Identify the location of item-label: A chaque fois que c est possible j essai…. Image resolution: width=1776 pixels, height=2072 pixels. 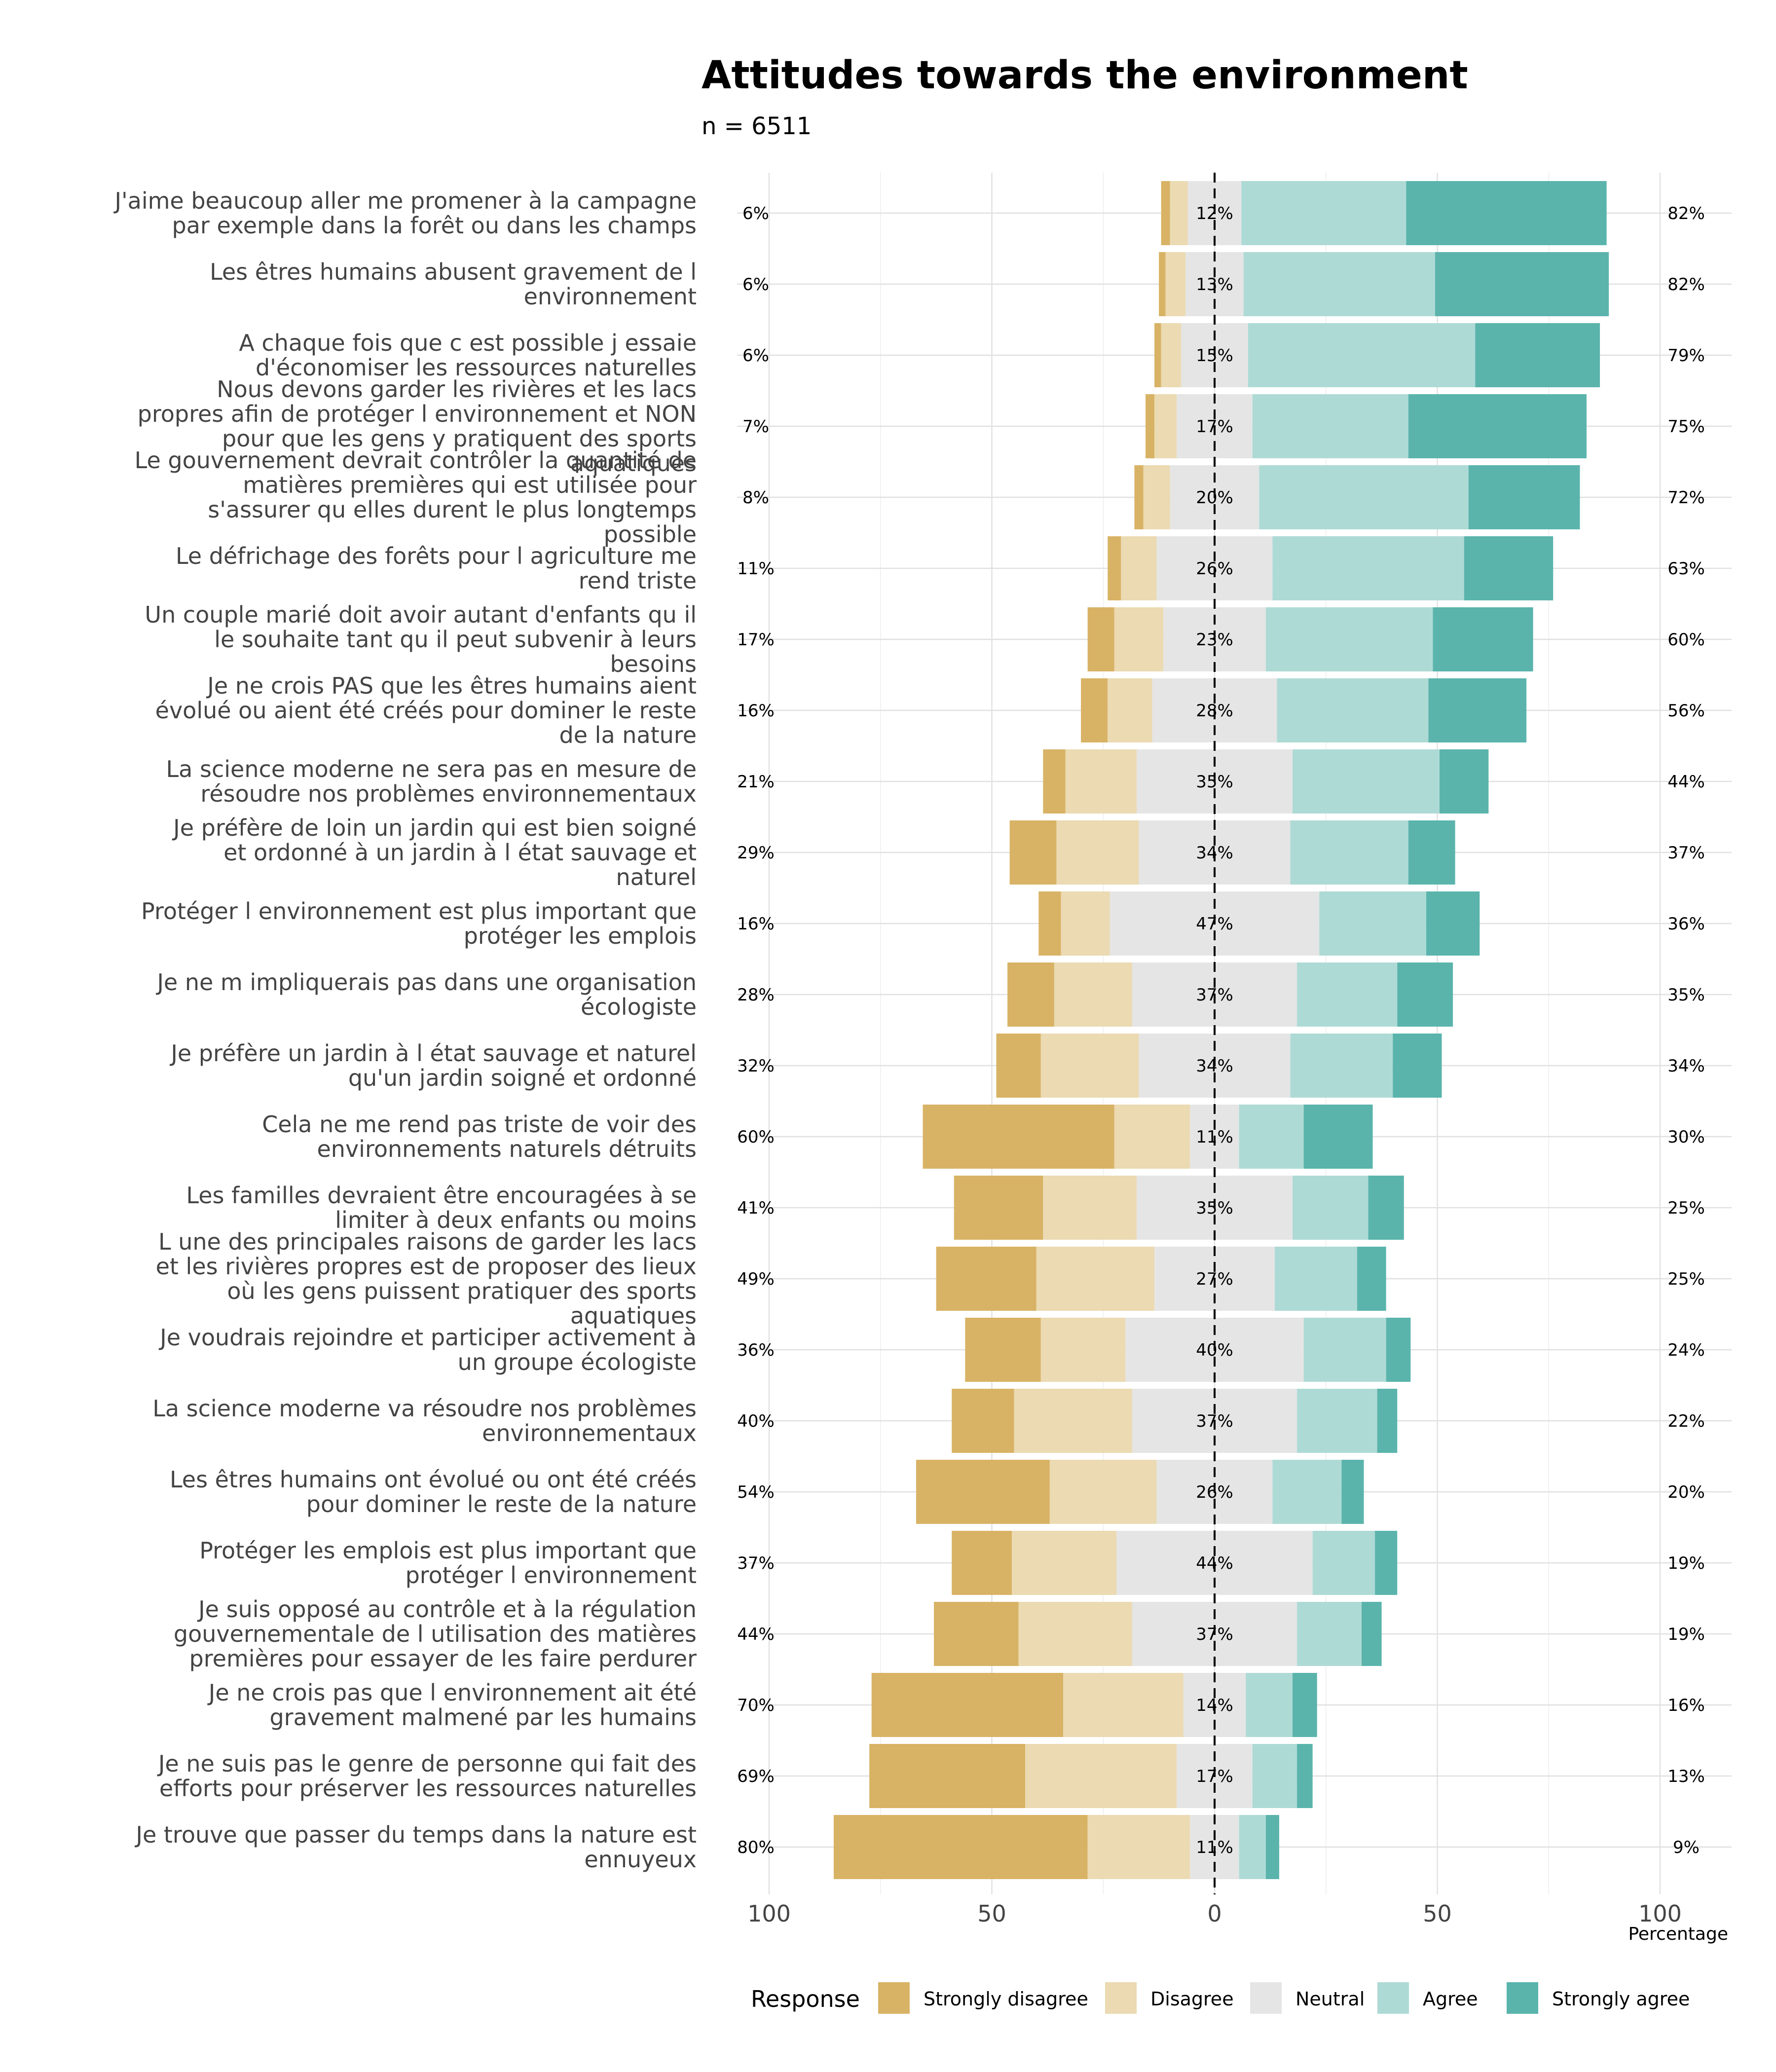
(468, 355).